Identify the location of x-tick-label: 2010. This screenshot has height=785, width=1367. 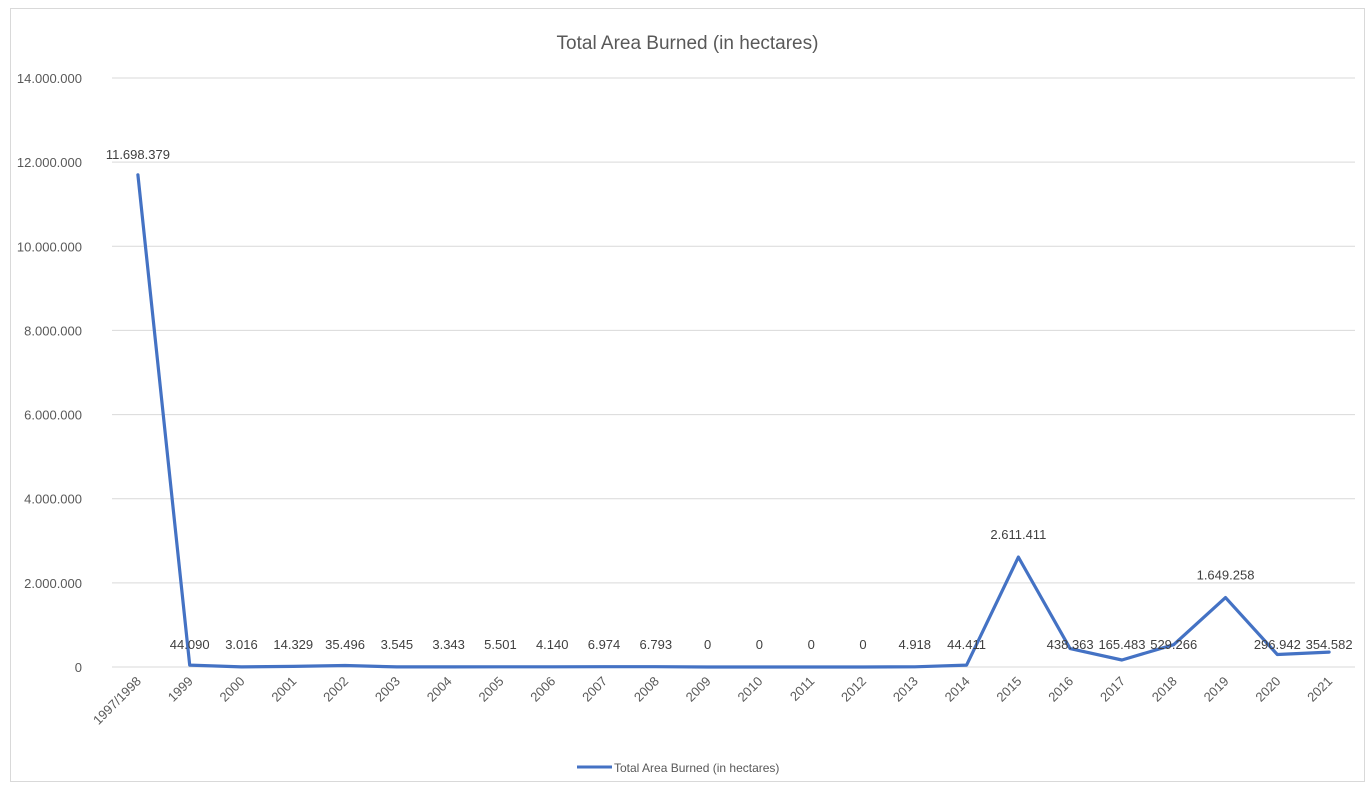
(749, 689).